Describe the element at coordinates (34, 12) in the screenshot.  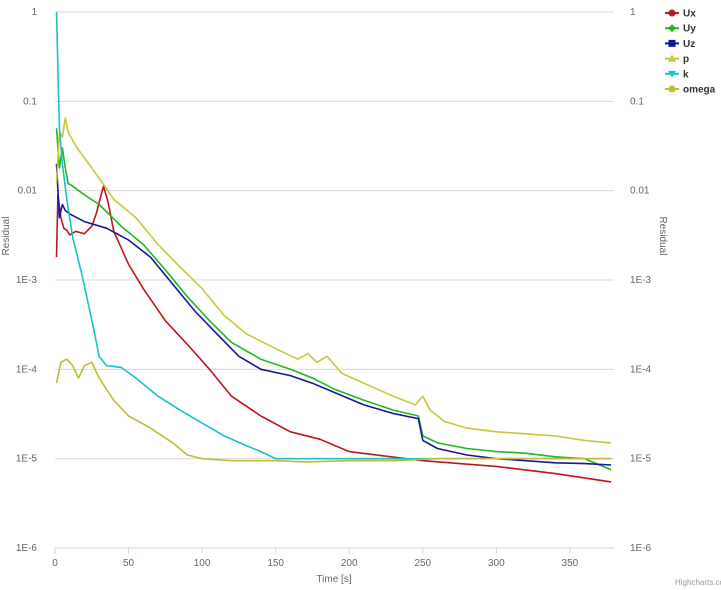
I see `y-tick-label-left: 1` at that location.